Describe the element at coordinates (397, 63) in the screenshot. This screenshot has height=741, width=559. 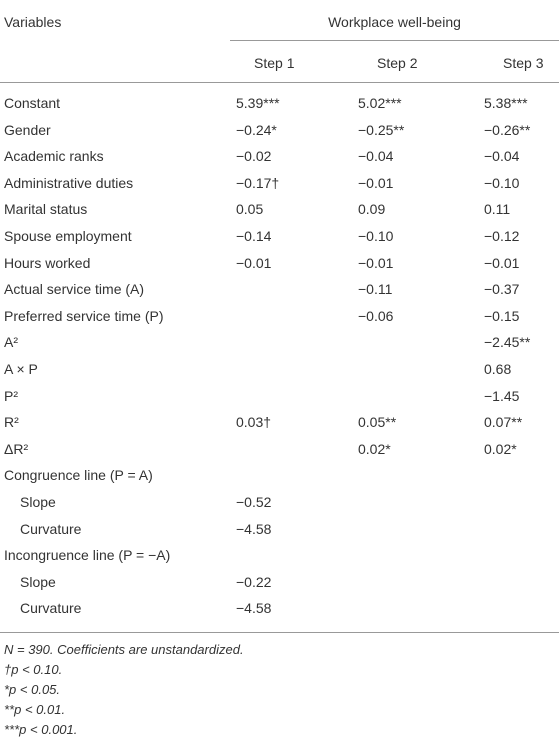
I see `column-header: Step 2` at that location.